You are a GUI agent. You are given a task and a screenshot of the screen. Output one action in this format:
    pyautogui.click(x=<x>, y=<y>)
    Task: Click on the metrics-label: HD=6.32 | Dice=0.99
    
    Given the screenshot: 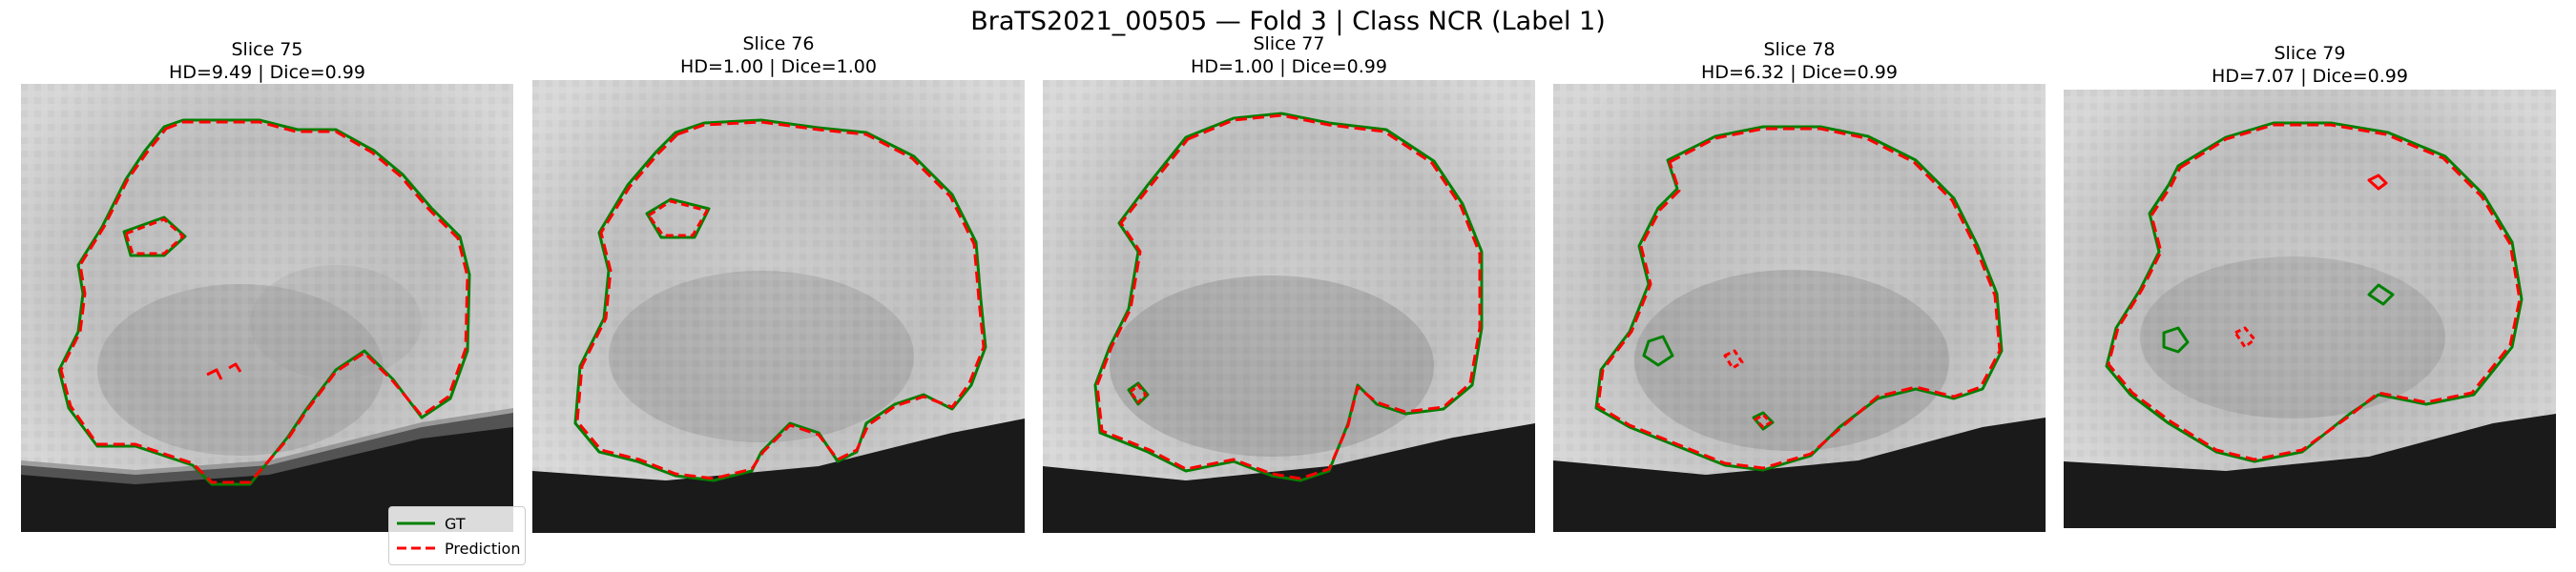 What is the action you would take?
    pyautogui.click(x=1799, y=72)
    